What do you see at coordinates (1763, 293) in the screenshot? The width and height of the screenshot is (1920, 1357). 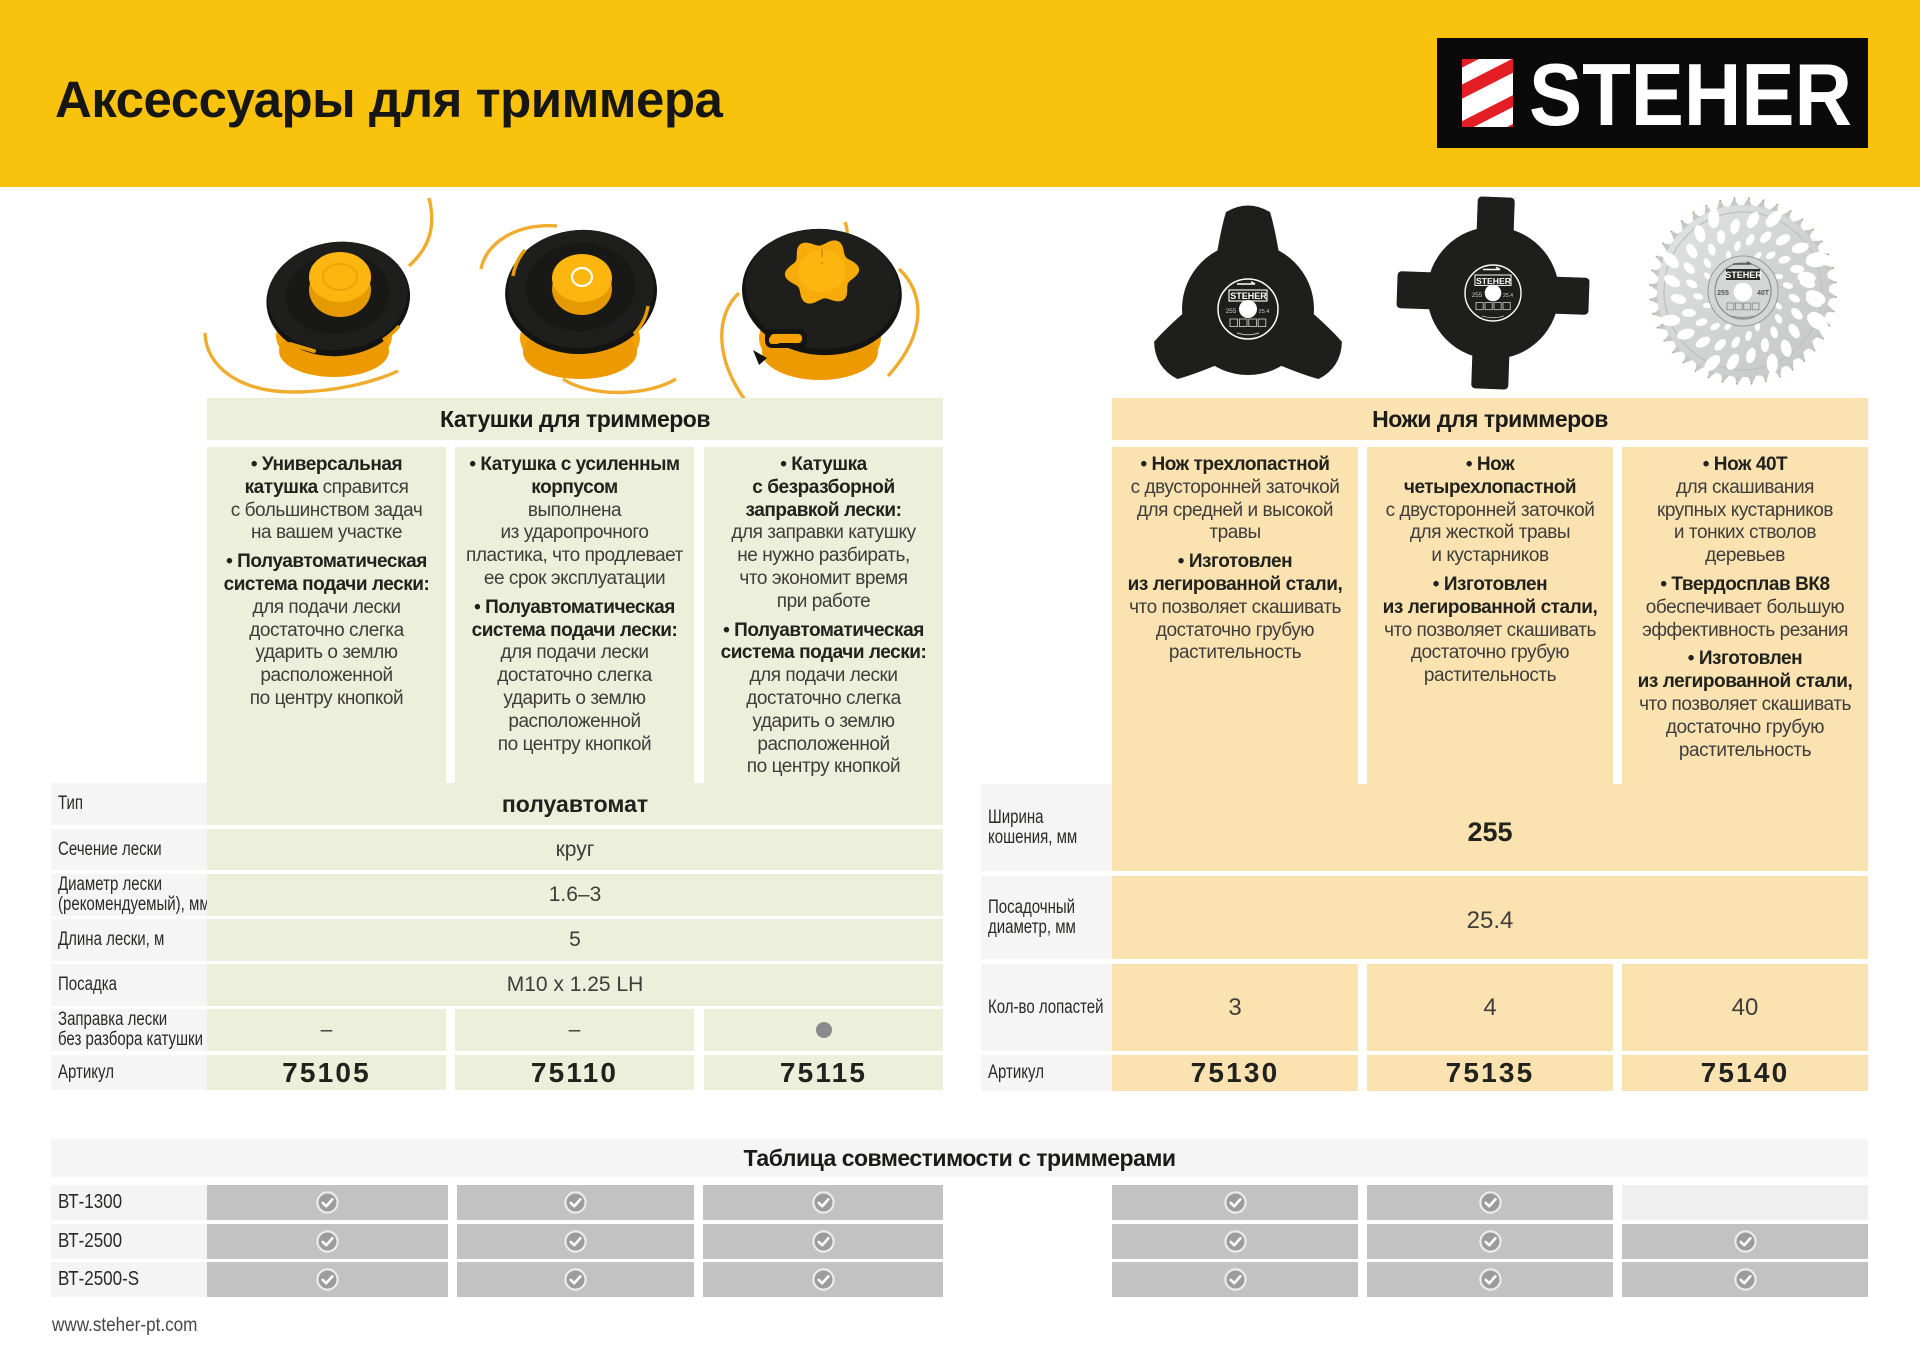 I see `svg-text: 40T` at bounding box center [1763, 293].